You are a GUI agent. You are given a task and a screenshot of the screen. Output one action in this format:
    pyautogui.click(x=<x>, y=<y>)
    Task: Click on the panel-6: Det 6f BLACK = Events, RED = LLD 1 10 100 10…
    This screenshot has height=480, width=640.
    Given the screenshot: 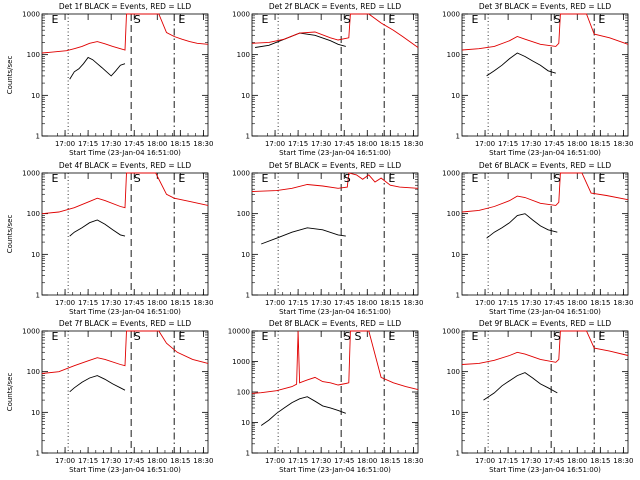 What is the action you would take?
    pyautogui.click(x=537, y=238)
    